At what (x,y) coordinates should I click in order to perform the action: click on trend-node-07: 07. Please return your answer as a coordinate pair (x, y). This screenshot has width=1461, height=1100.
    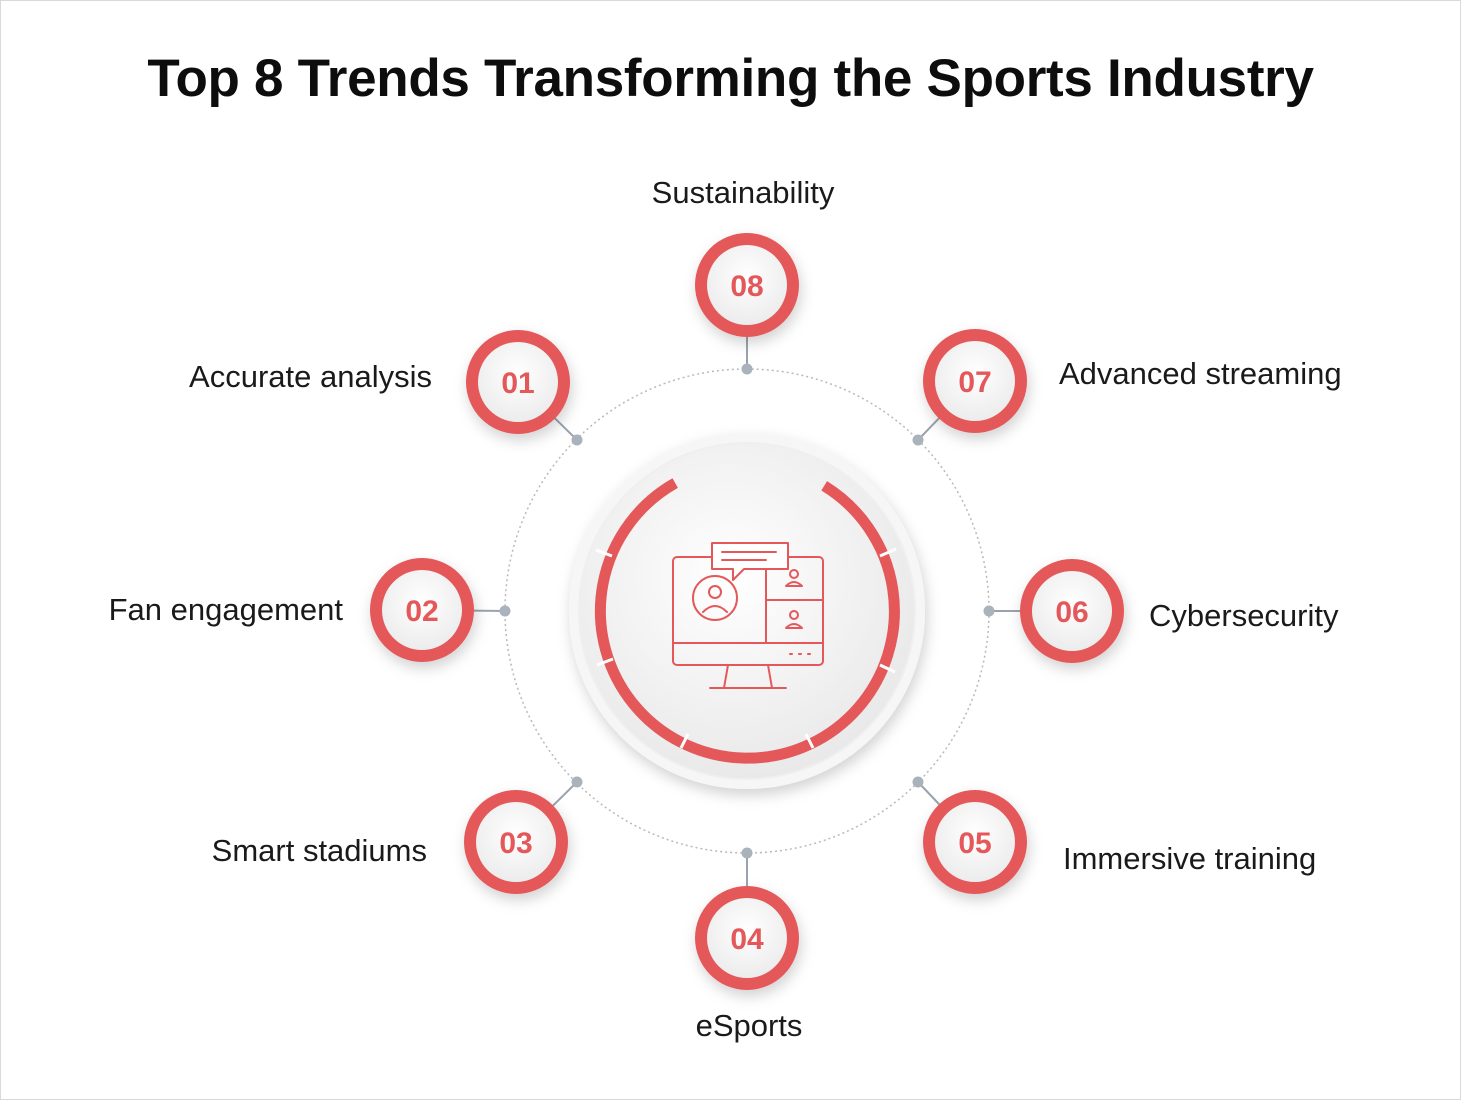
    Looking at the image, I should click on (969, 387).